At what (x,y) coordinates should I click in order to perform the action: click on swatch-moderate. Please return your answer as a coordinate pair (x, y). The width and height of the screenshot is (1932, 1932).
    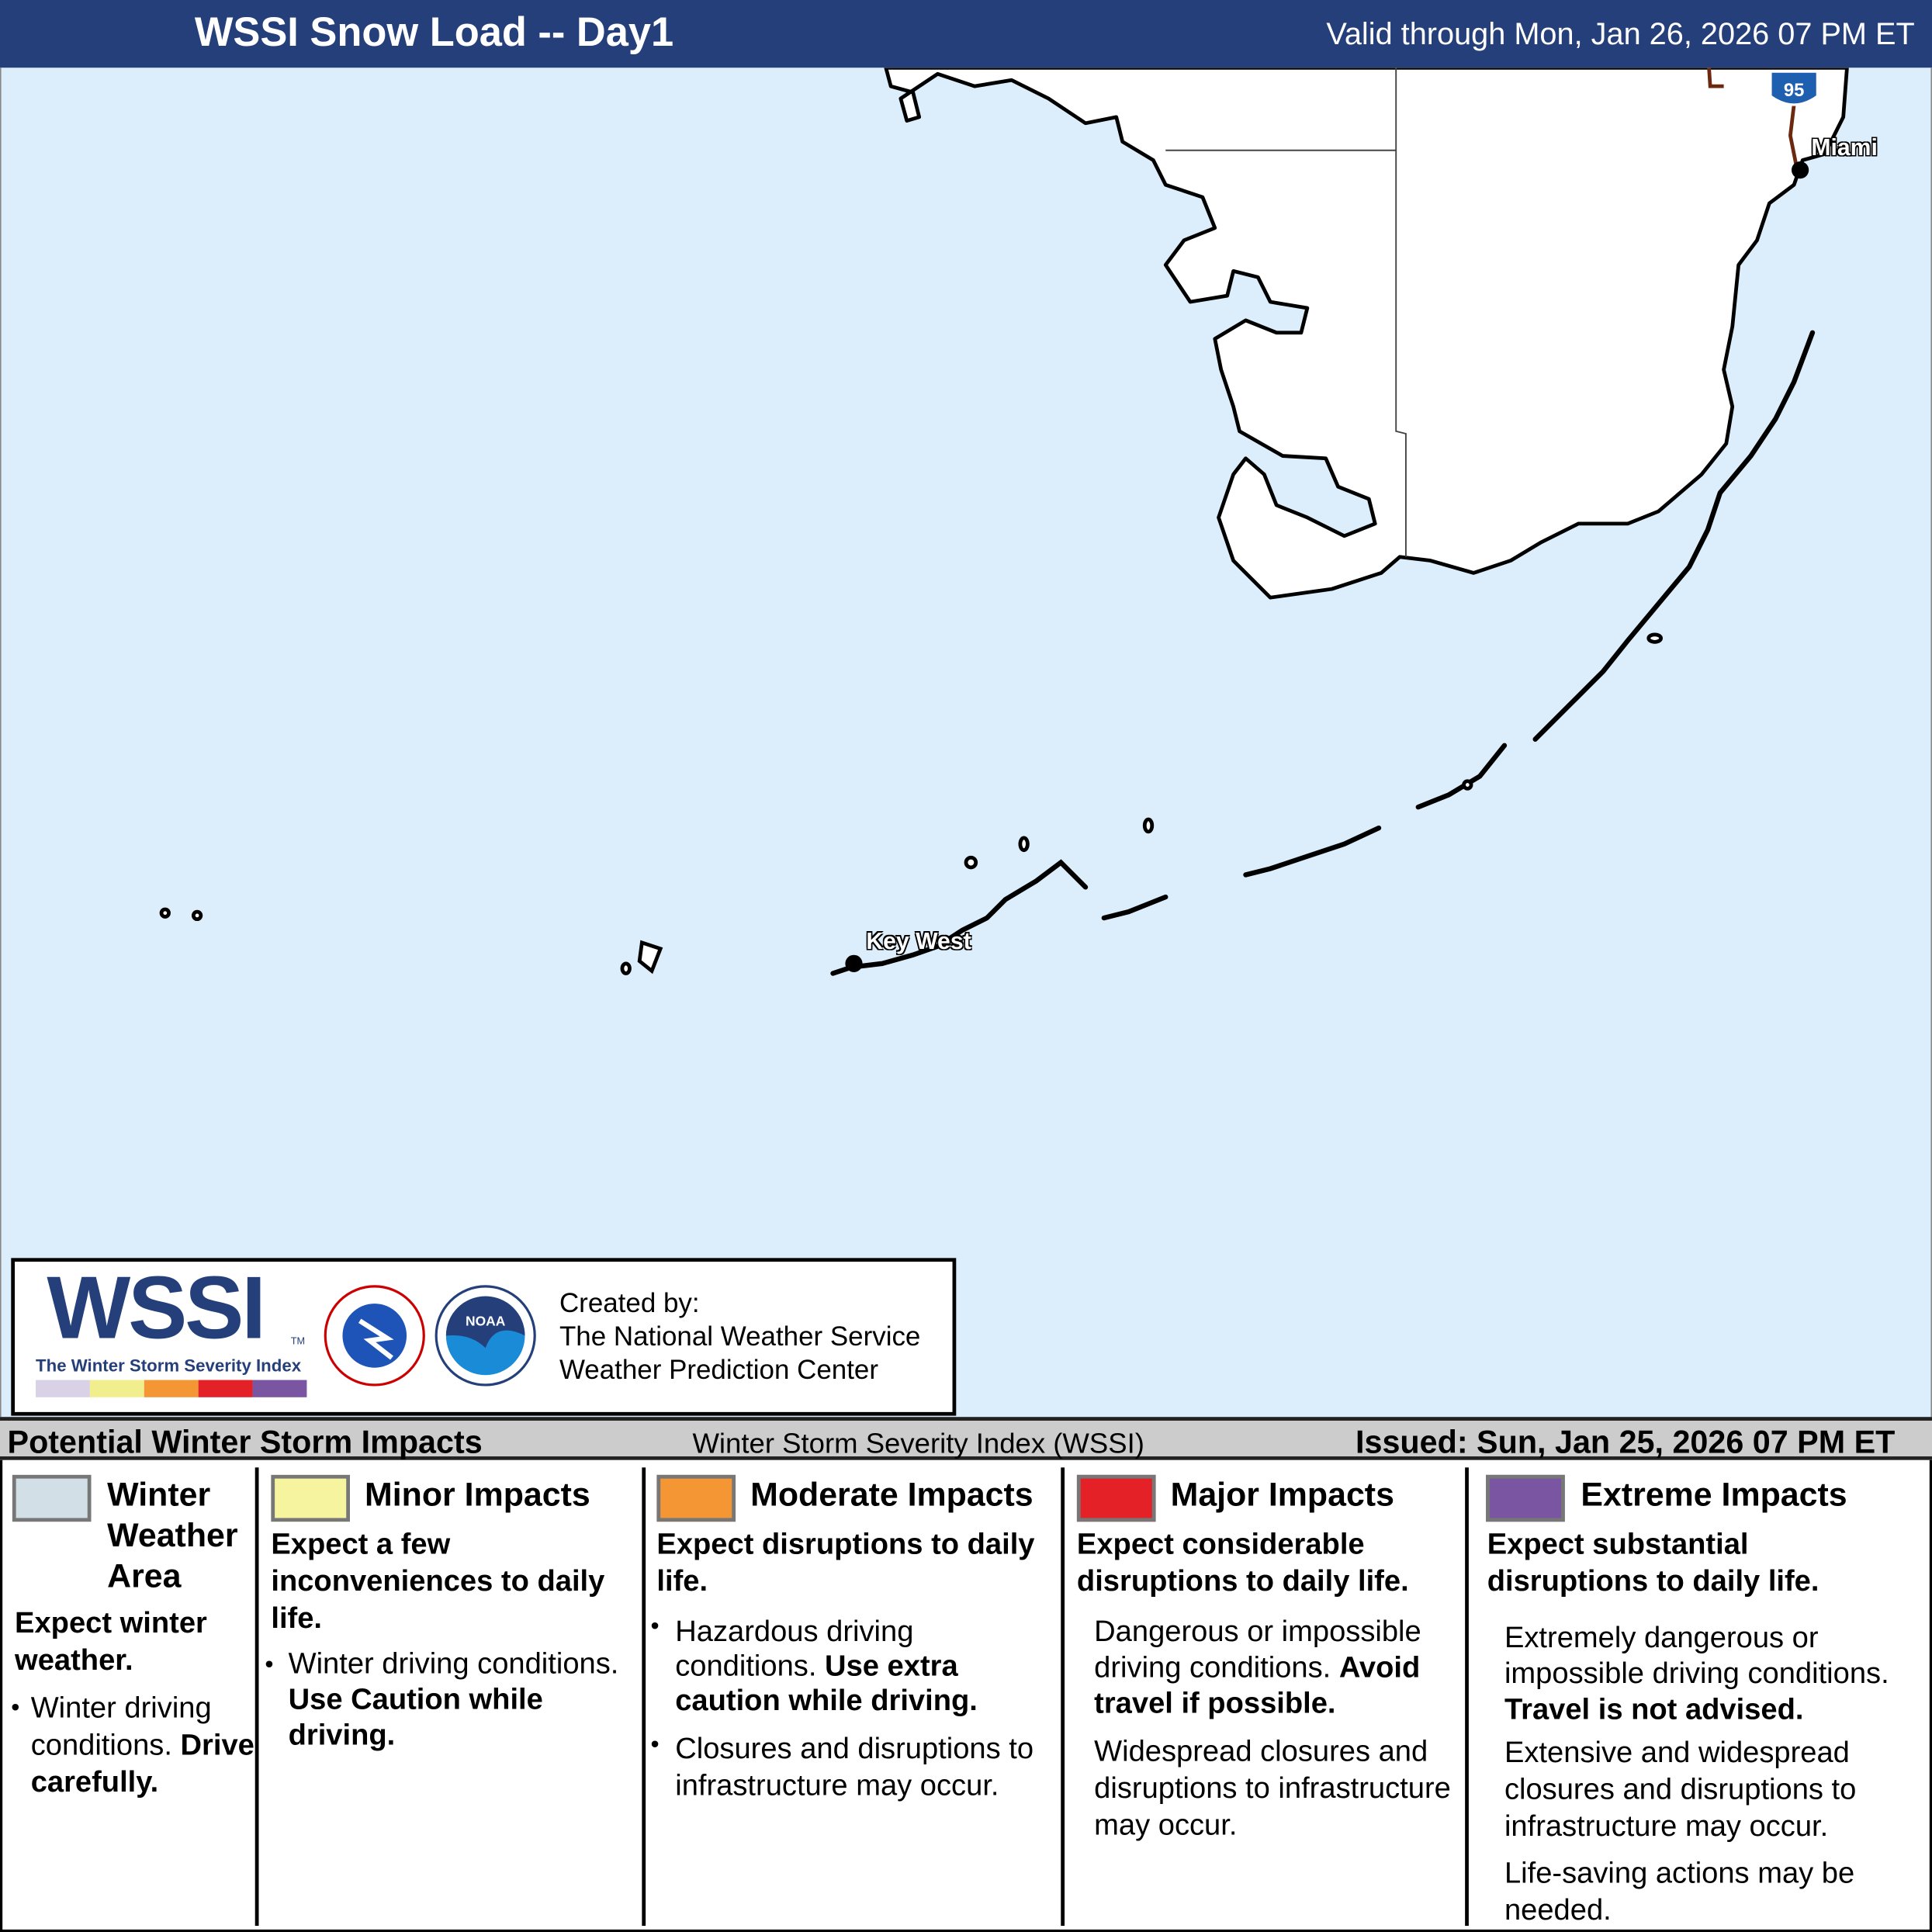
    Looking at the image, I should click on (696, 1498).